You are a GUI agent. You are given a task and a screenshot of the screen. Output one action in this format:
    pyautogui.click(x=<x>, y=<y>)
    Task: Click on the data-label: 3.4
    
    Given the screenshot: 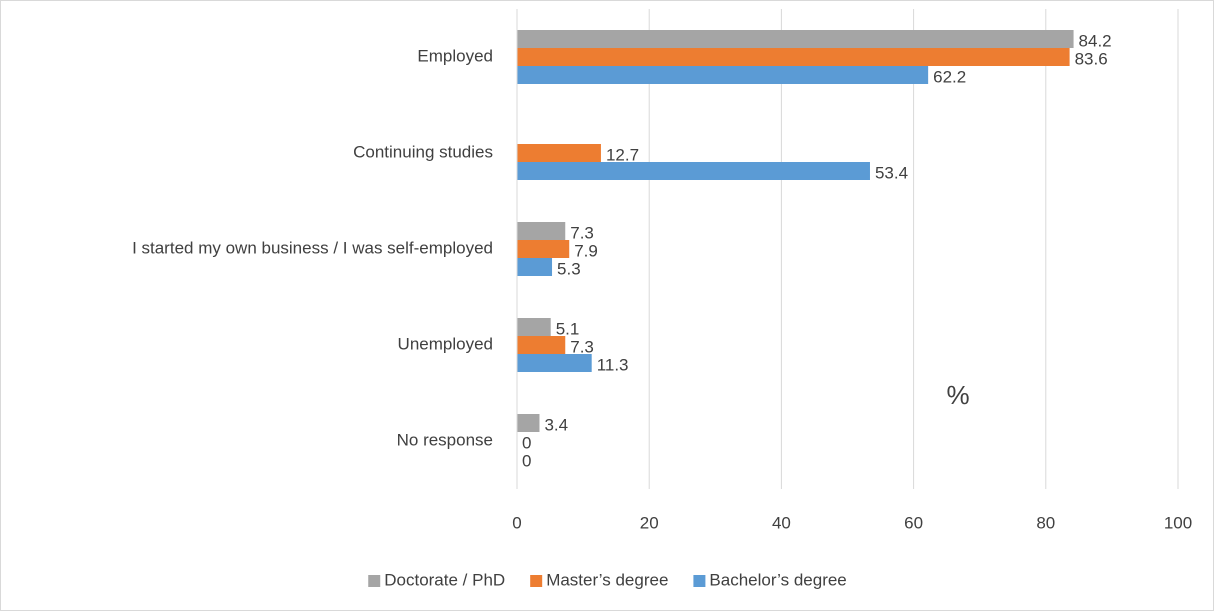 What is the action you would take?
    pyautogui.click(x=556, y=424)
    